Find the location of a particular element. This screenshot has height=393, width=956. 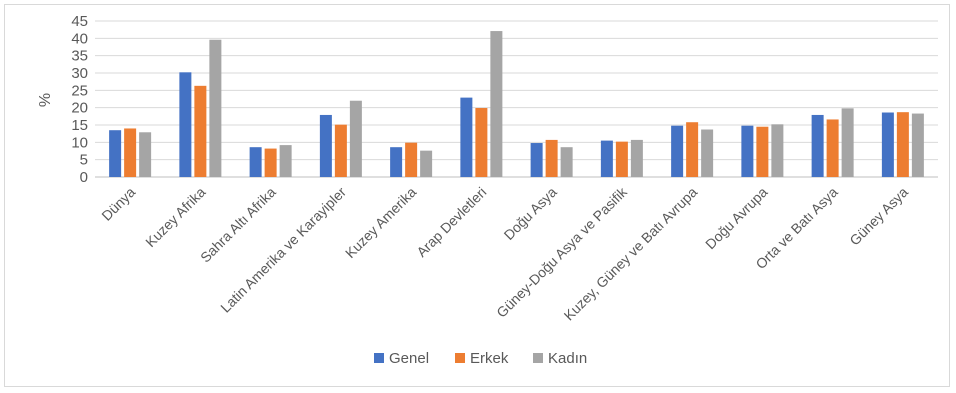

legend-swatch-genel is located at coordinates (379, 358).